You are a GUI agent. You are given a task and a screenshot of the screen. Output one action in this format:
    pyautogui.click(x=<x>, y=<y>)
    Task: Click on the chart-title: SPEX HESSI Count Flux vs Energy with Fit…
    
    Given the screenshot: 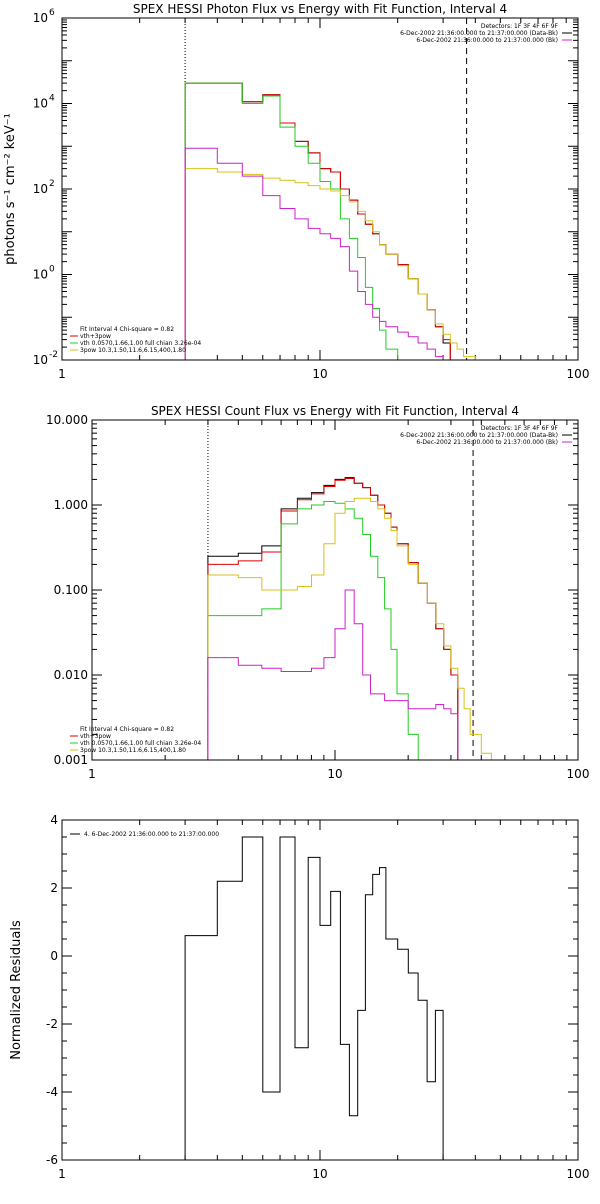 What is the action you would take?
    pyautogui.click(x=335, y=411)
    